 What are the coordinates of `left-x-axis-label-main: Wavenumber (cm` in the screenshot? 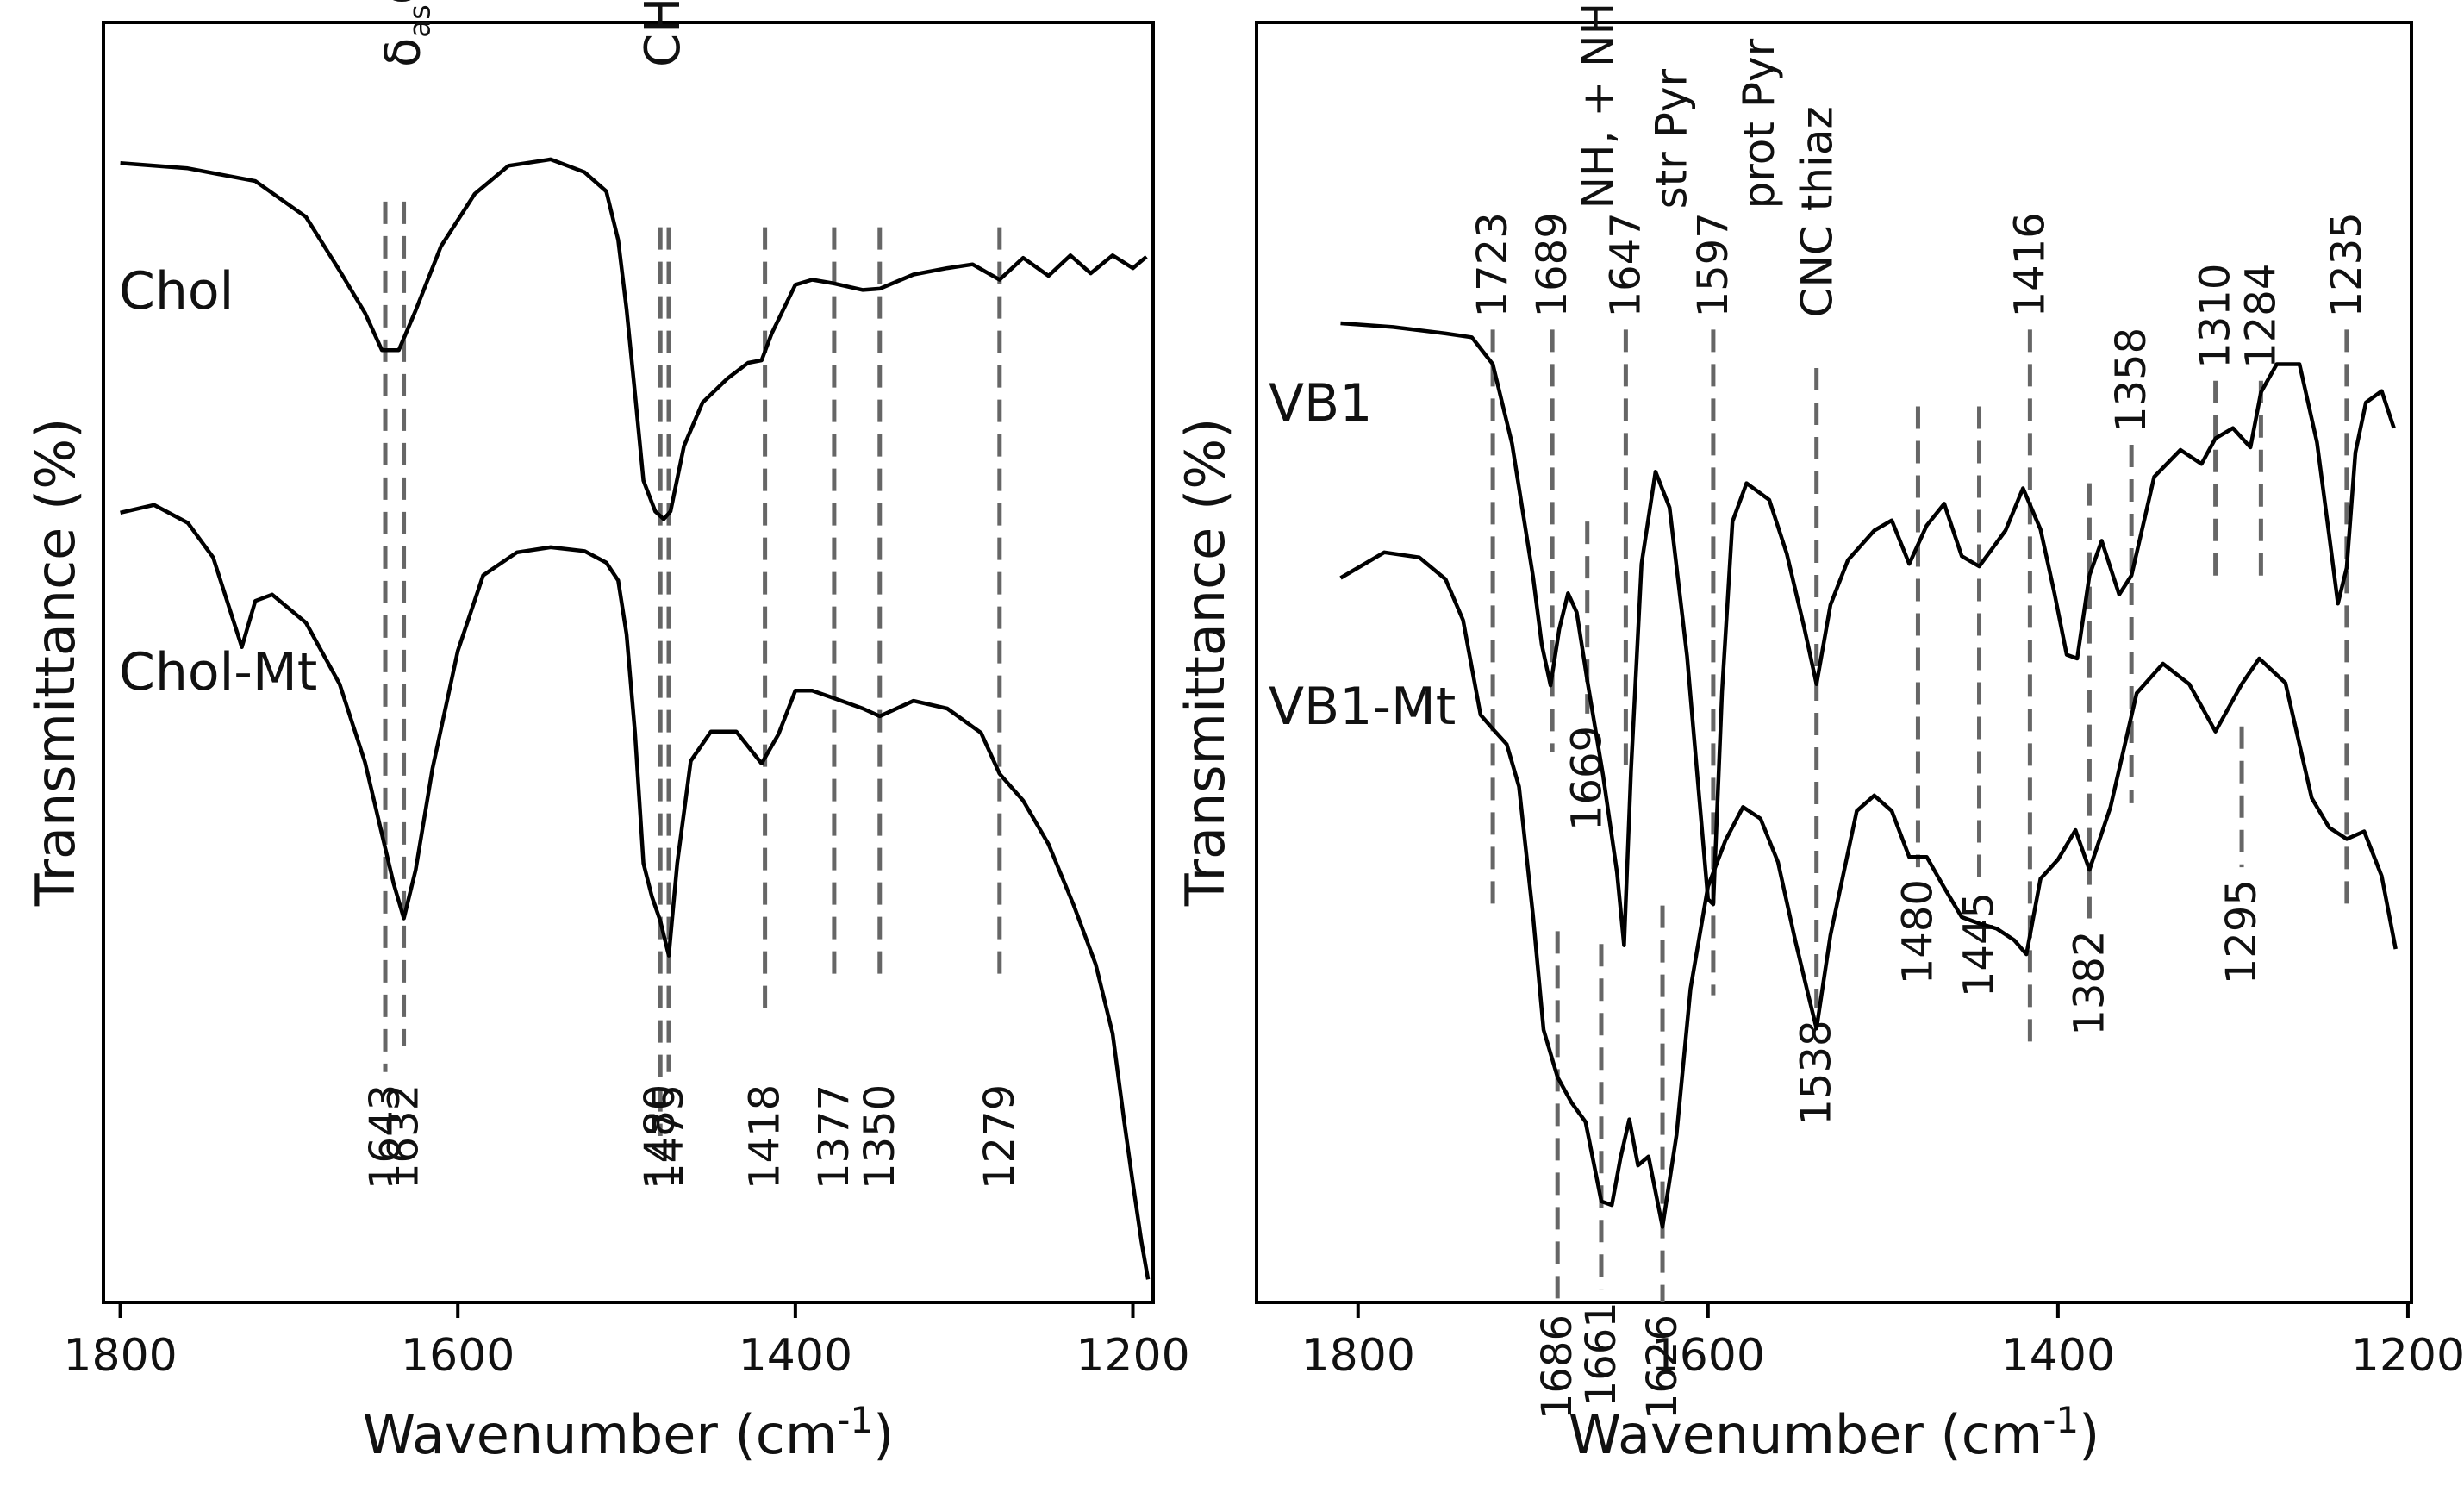 It's located at (600, 1434).